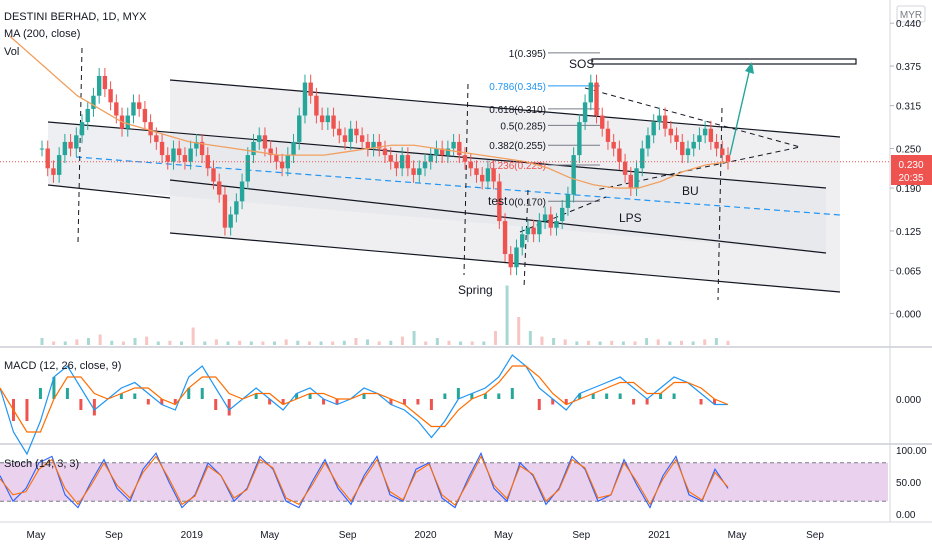 This screenshot has height=550, width=932. I want to click on price-axis: 0.440 0.375 0.315 0.250 0.190 0.125 0.065 0.000, so click(905, 169).